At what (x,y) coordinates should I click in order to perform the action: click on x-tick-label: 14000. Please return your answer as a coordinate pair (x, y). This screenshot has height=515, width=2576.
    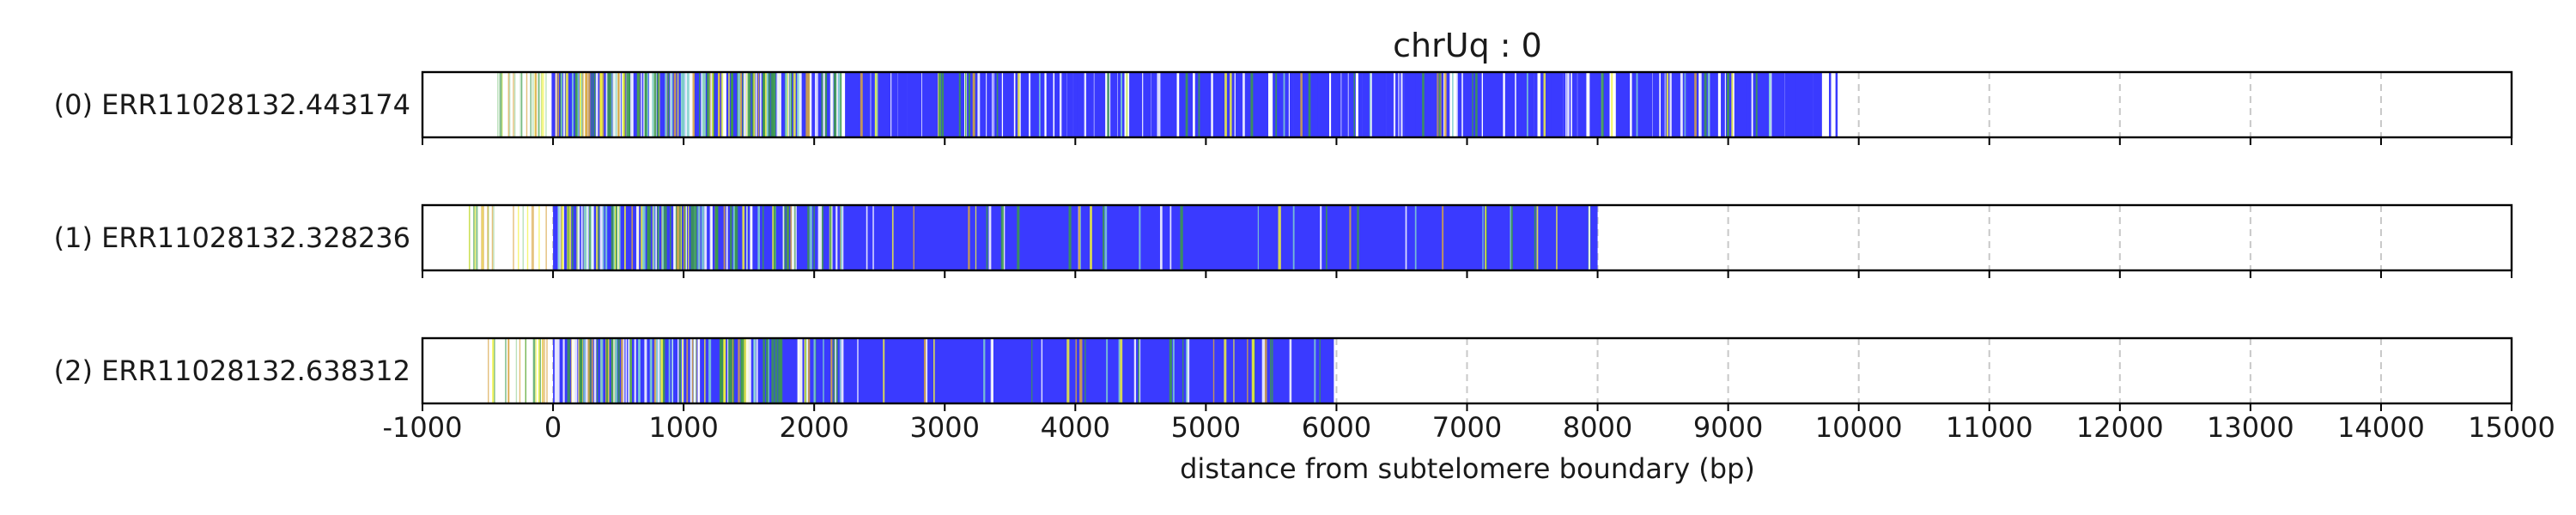
    Looking at the image, I should click on (2381, 427).